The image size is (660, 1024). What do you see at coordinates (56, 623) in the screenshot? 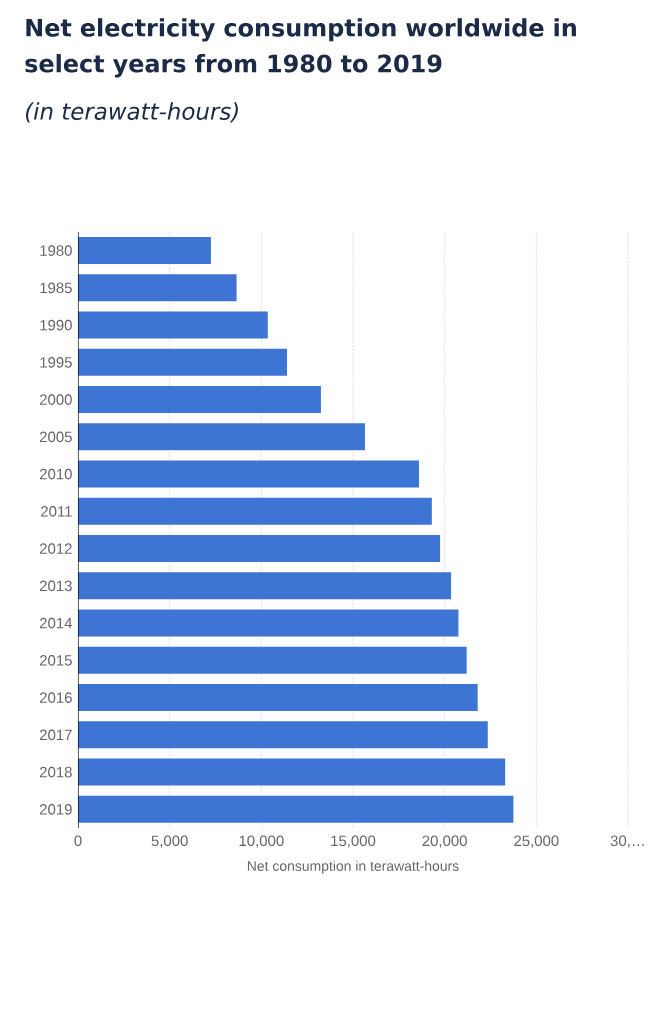
I see `y-tick-label: 2014` at bounding box center [56, 623].